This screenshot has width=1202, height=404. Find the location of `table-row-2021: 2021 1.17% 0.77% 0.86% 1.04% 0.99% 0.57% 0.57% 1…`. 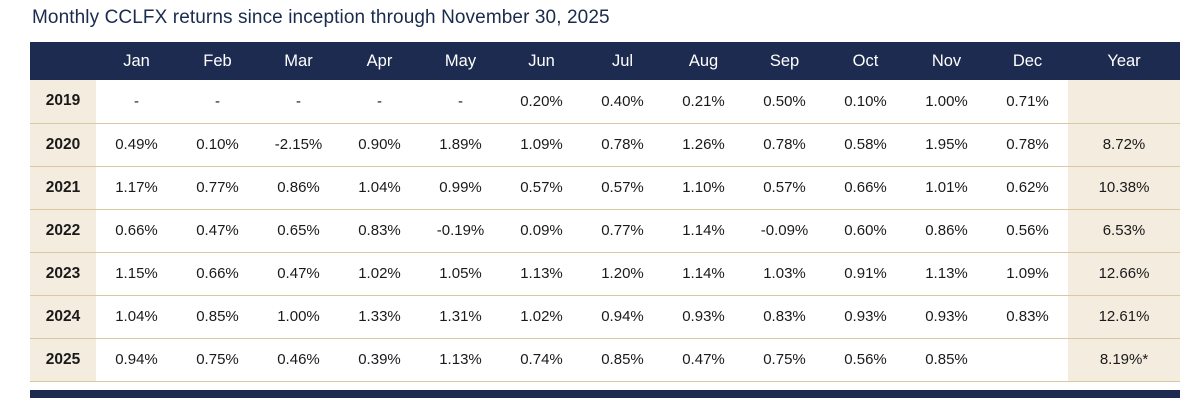

table-row-2021: 2021 1.17% 0.77% 0.86% 1.04% 0.99% 0.57% 0.57% 1… is located at coordinates (605, 187).